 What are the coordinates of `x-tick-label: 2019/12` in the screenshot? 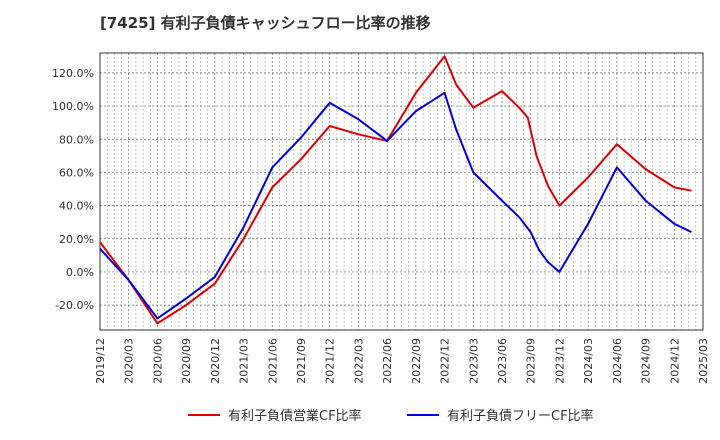 It's located at (100, 361).